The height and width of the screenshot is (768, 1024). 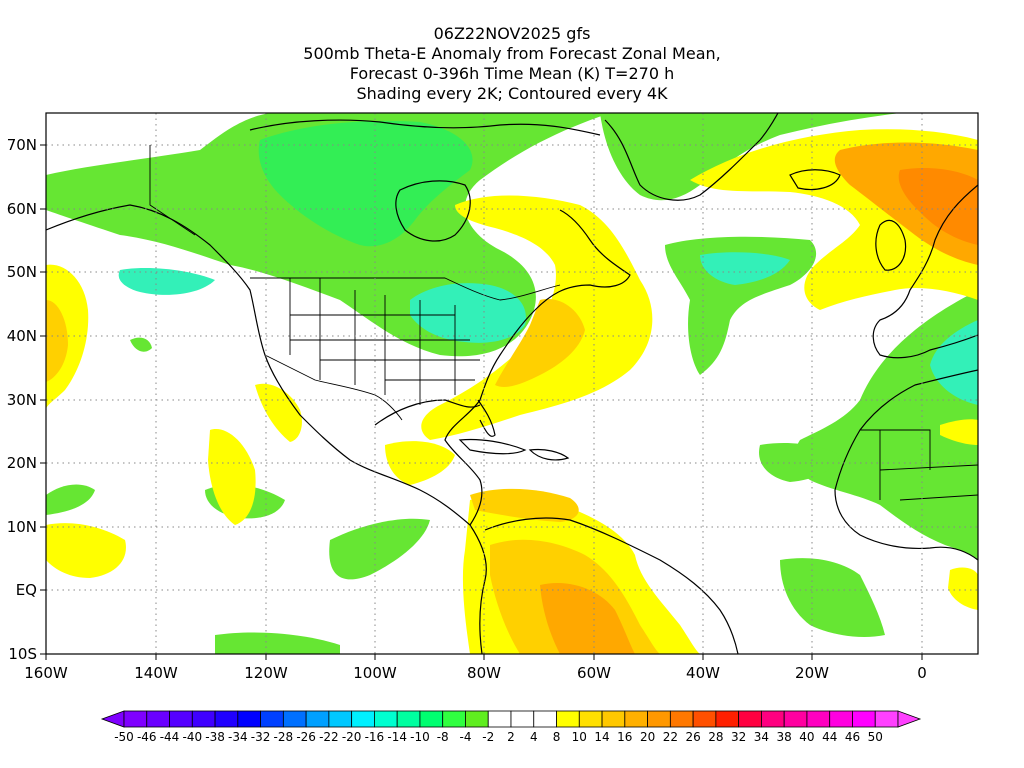 I want to click on anomaly-yellow-capeverde, so click(x=963, y=588).